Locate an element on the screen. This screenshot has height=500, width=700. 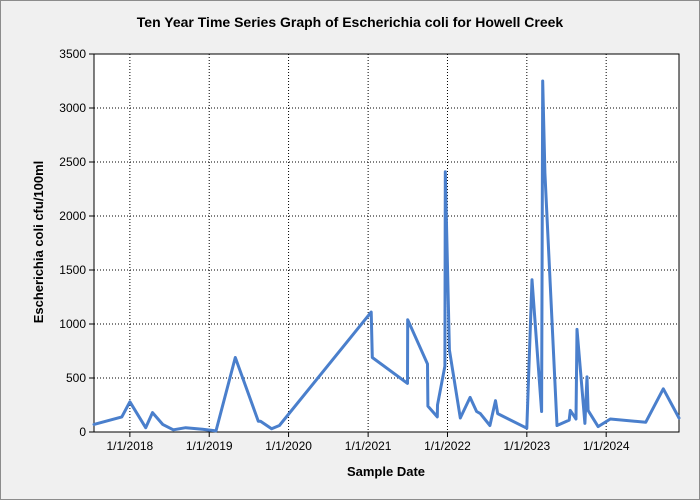
y-tick-label: 3000 is located at coordinates (72, 108).